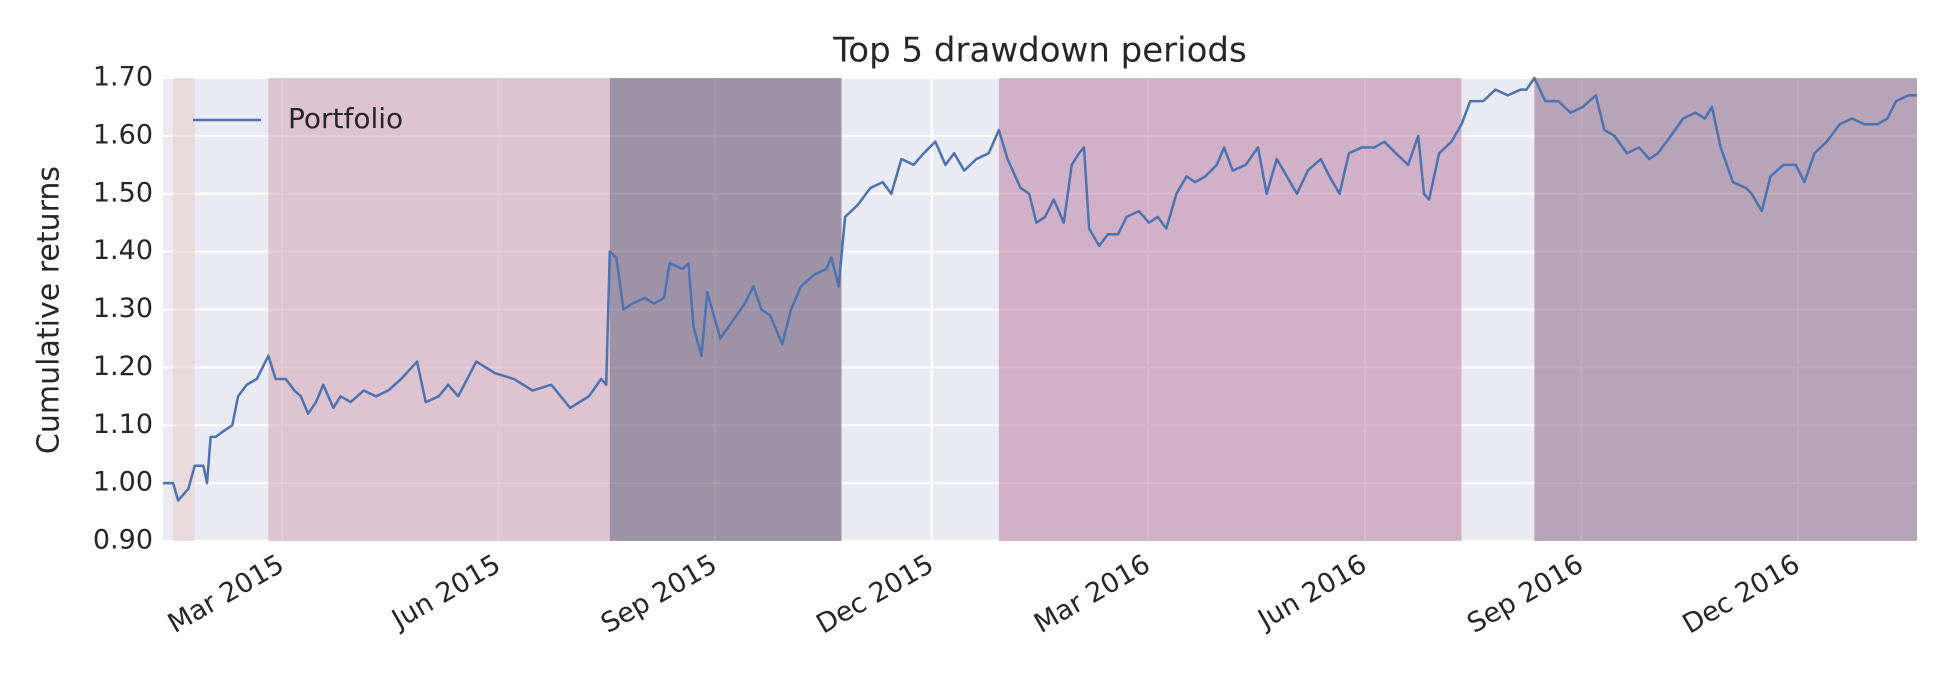 The height and width of the screenshot is (688, 1952). What do you see at coordinates (659, 594) in the screenshot?
I see `x-tick-label: Sep 2015` at bounding box center [659, 594].